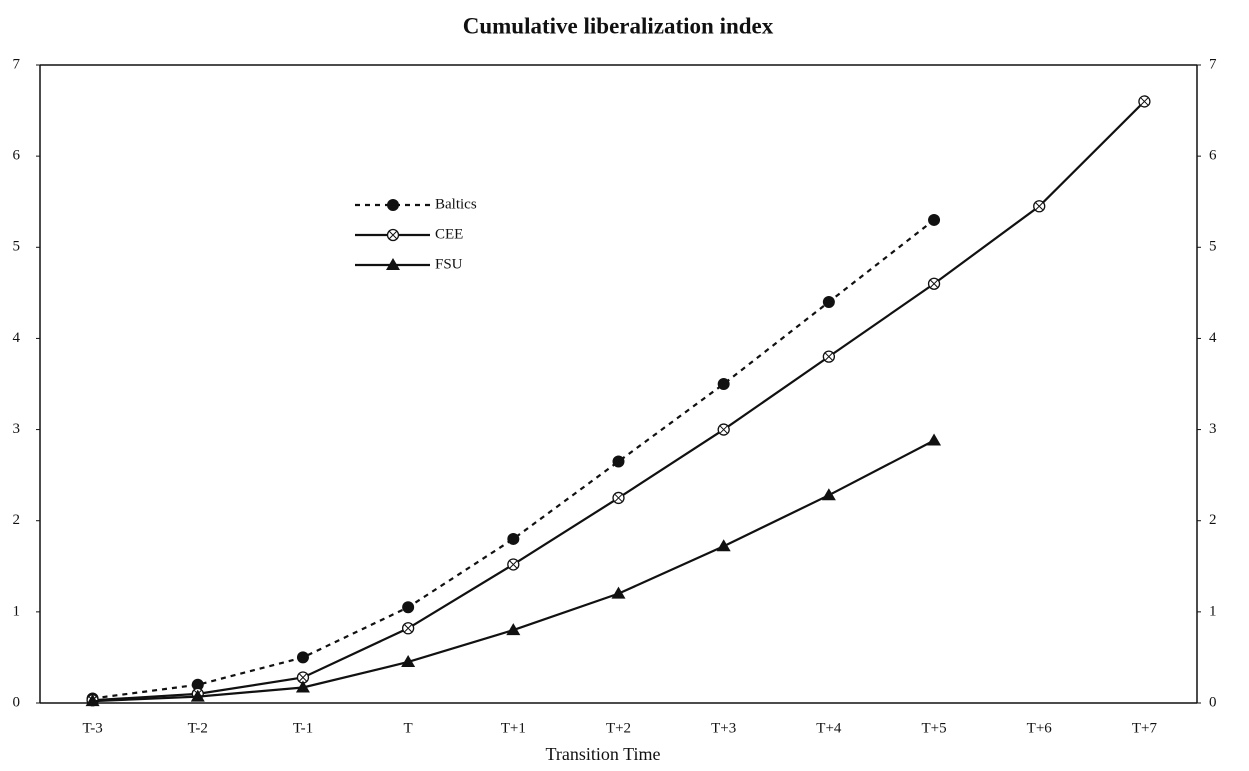 This screenshot has height=771, width=1249. I want to click on x-tick-label: T+1, so click(513, 728).